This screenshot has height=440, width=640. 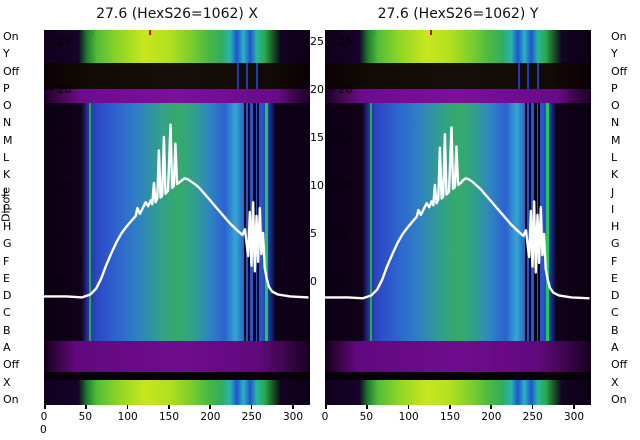 I want to click on y-tick-label-middle: 0, so click(x=313, y=281).